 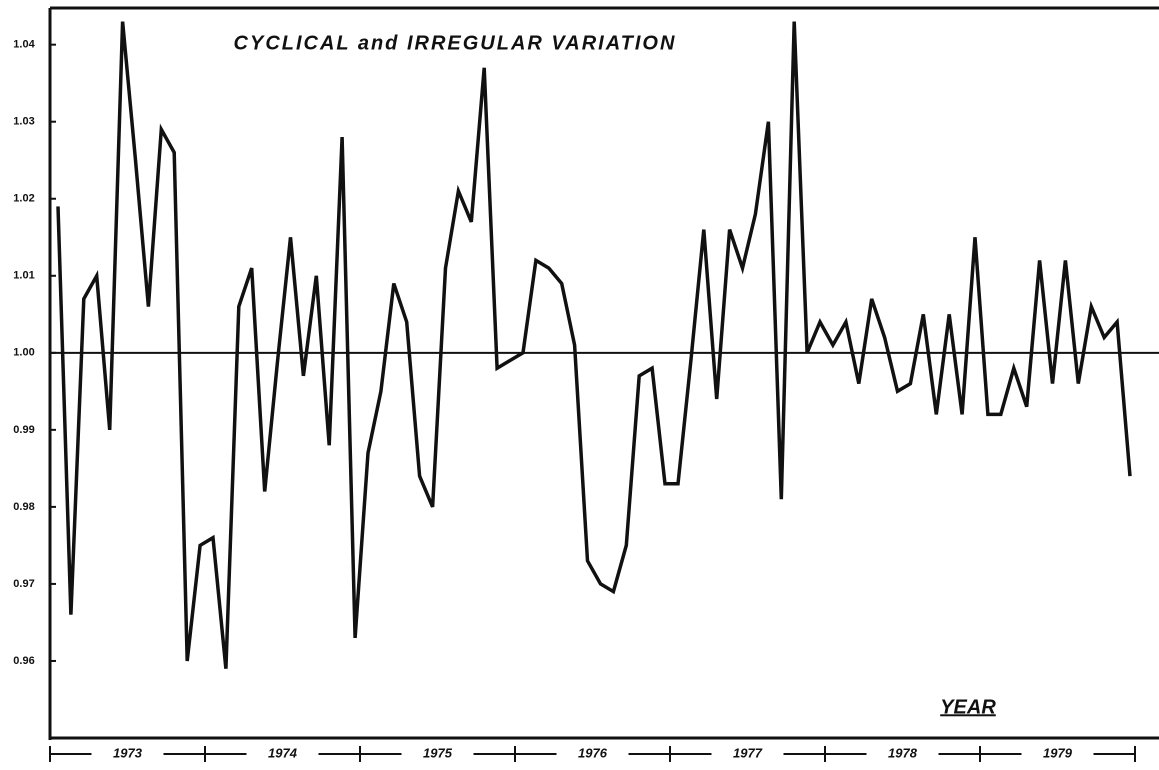 I want to click on x-tick-label: 1979, so click(x=1058, y=752).